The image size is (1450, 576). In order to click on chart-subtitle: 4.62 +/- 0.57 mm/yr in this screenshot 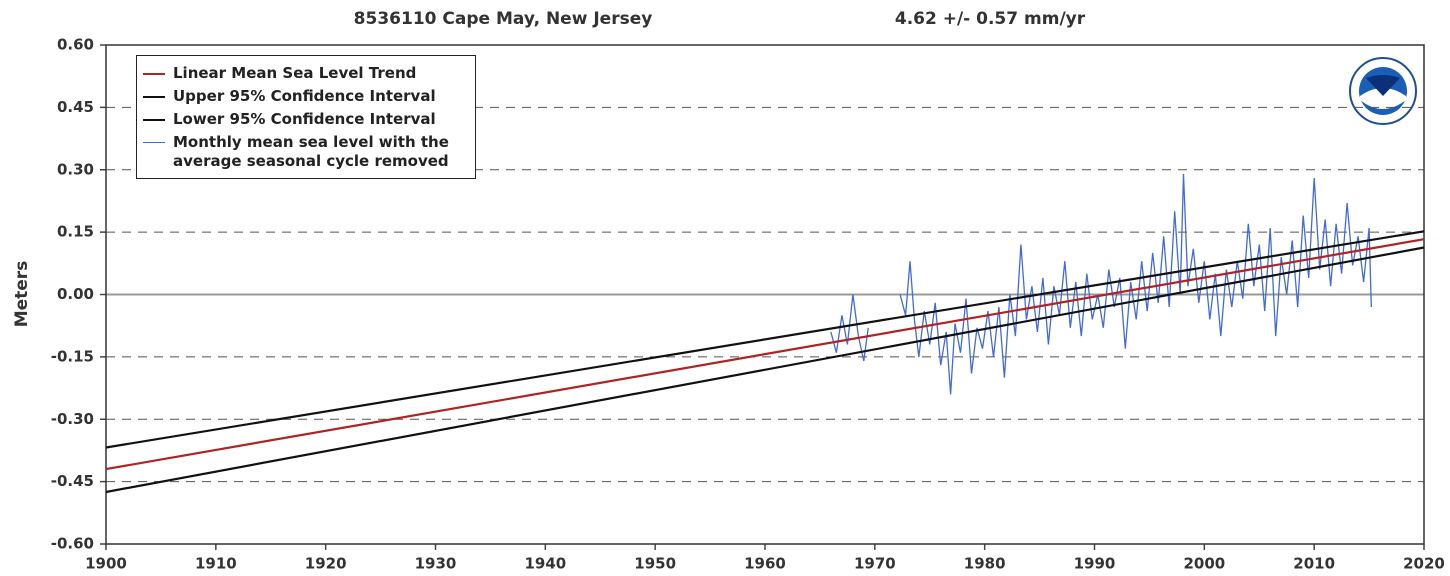, I will do `click(990, 19)`.